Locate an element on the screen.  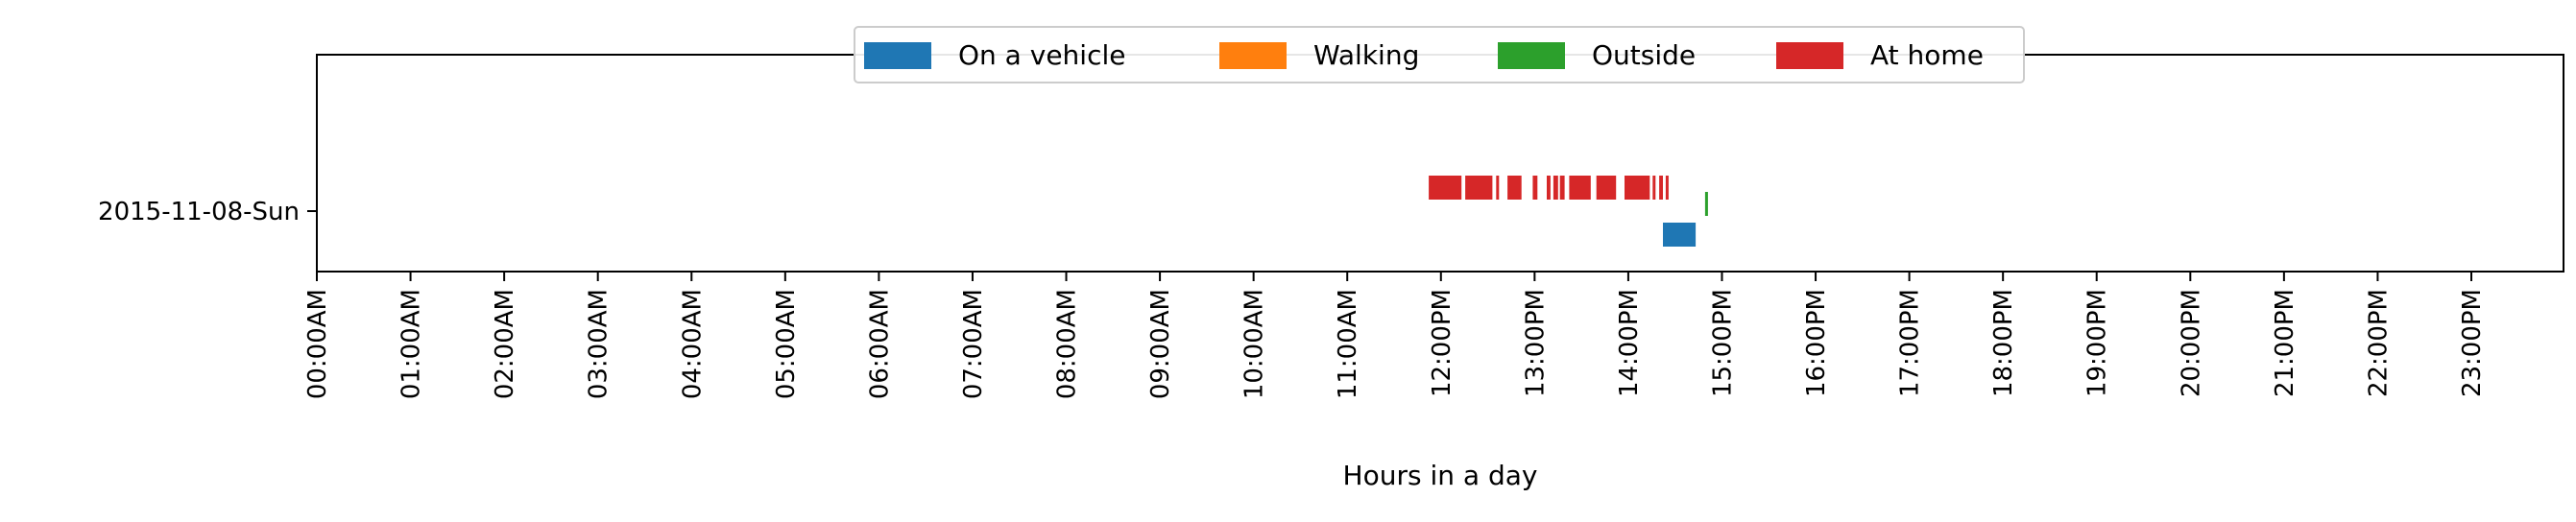
legend-item: Walking is located at coordinates (1319, 55).